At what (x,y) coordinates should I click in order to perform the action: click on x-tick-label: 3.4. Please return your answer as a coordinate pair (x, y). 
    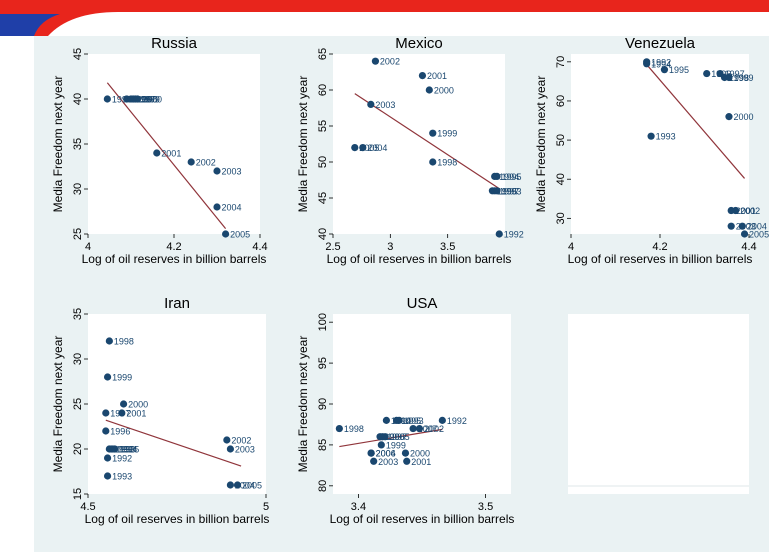
    Looking at the image, I should click on (358, 507).